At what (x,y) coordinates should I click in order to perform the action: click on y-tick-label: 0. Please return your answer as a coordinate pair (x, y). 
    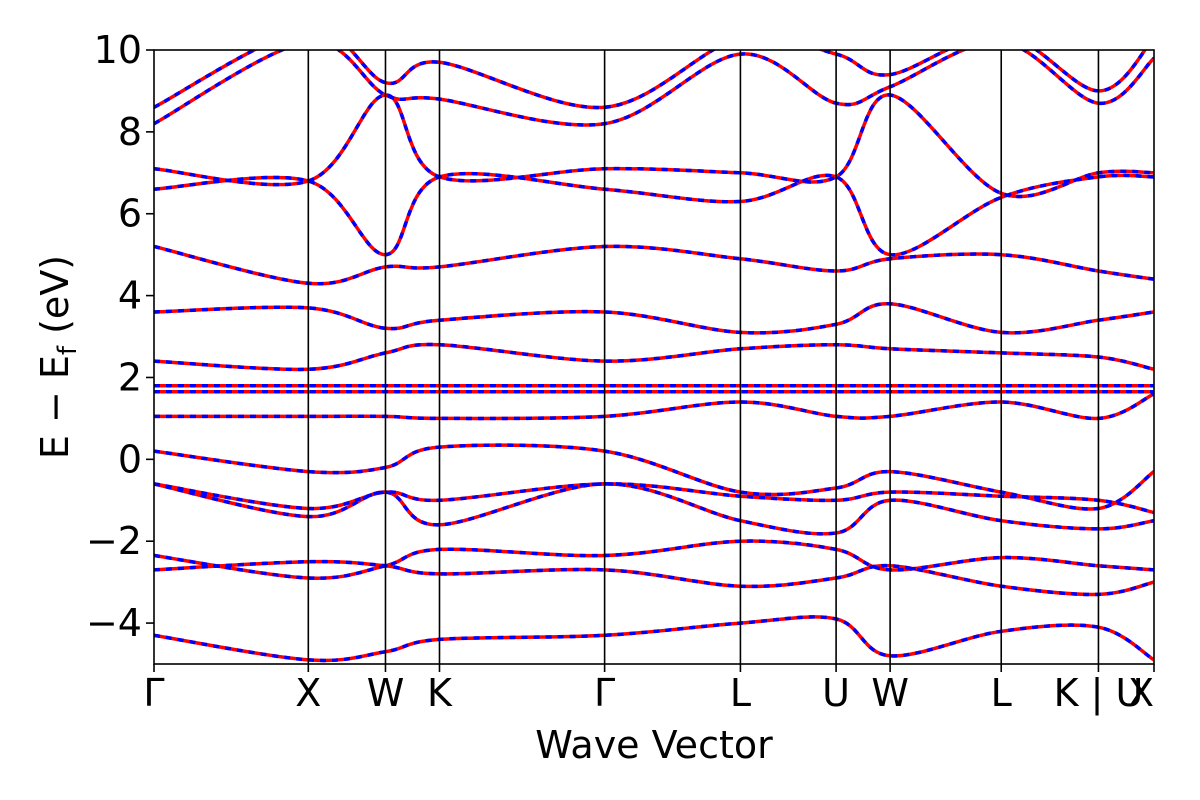
    Looking at the image, I should click on (130, 459).